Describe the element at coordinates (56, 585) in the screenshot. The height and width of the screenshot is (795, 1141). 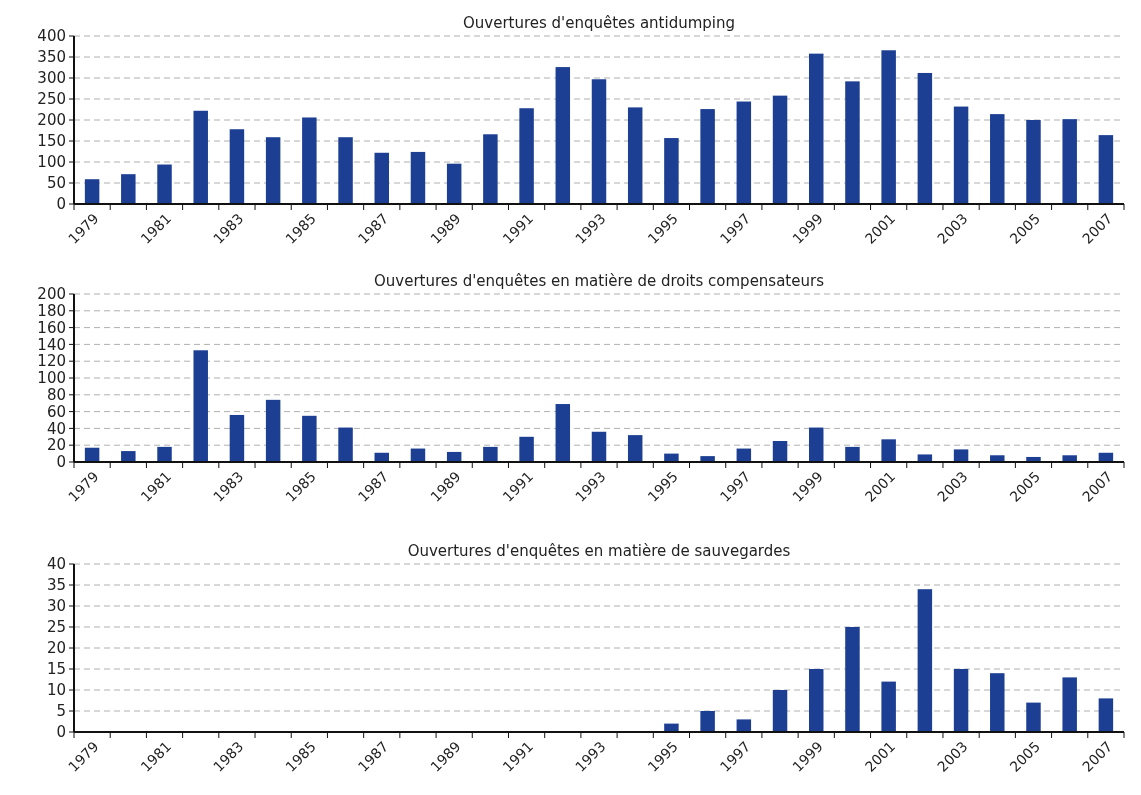
I see `y-tick-label: 35` at that location.